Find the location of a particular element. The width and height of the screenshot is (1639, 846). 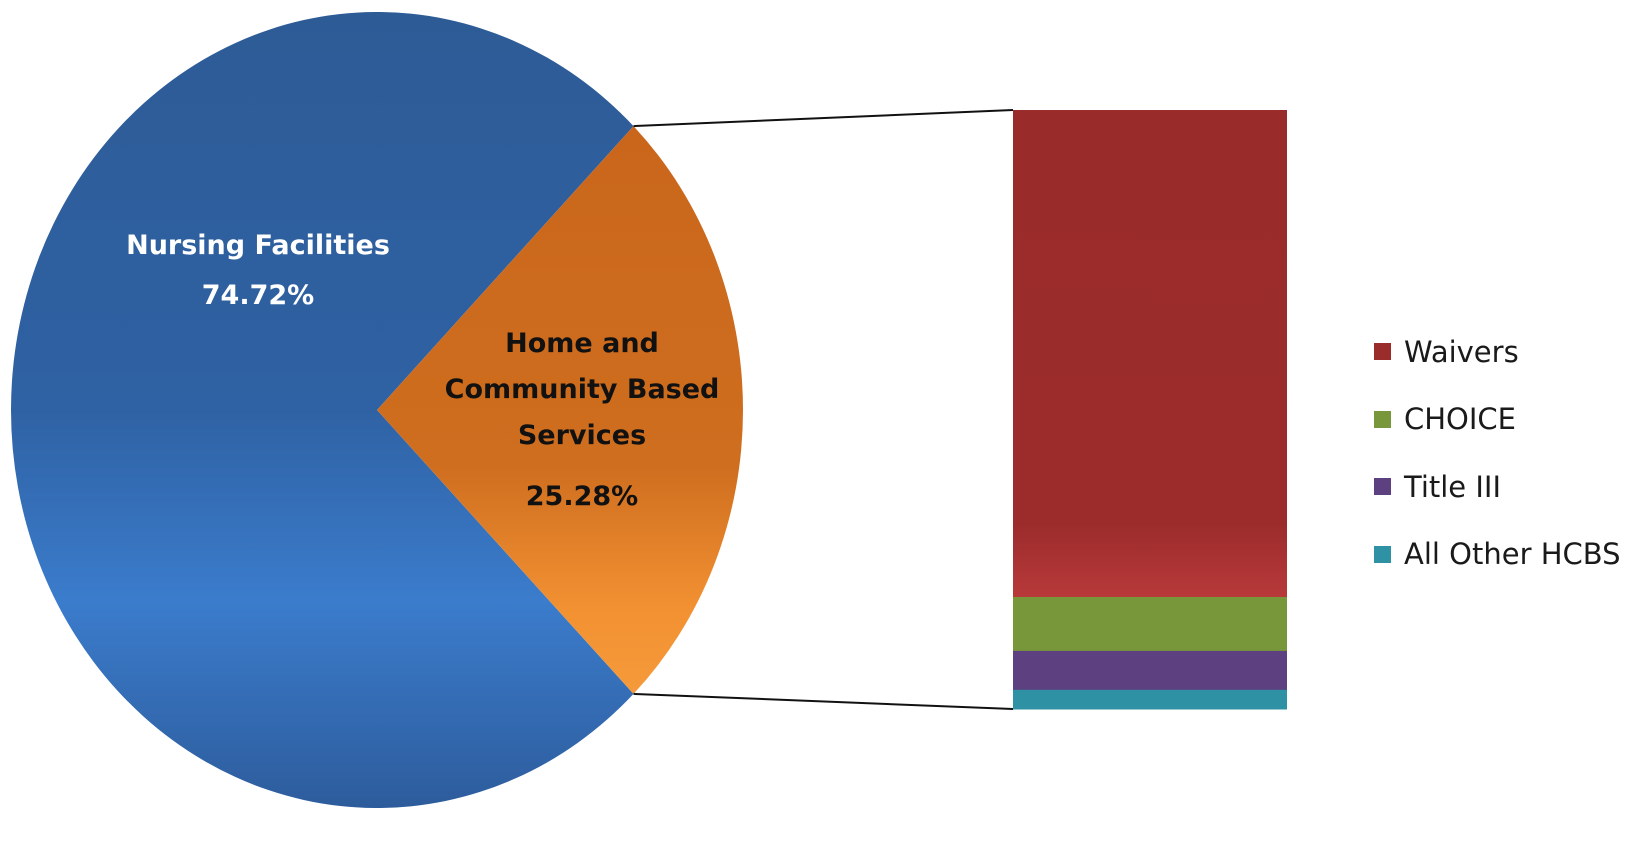

pie-slice-hcbs is located at coordinates (560, 410).